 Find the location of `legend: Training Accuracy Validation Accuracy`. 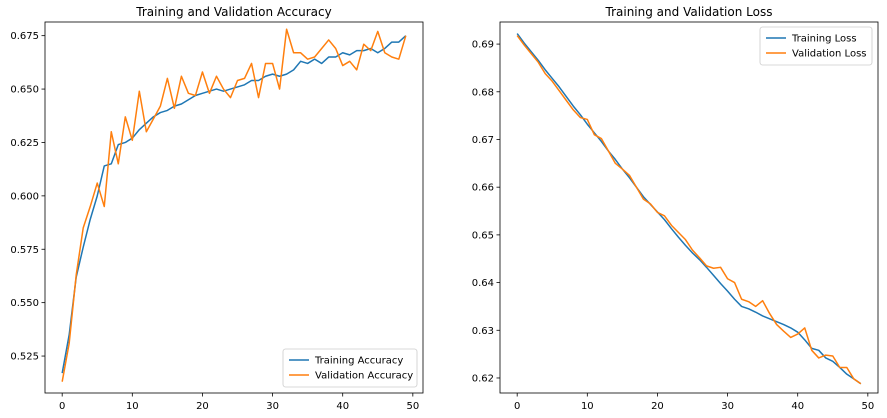

legend: Training Accuracy Validation Accuracy is located at coordinates (350, 368).